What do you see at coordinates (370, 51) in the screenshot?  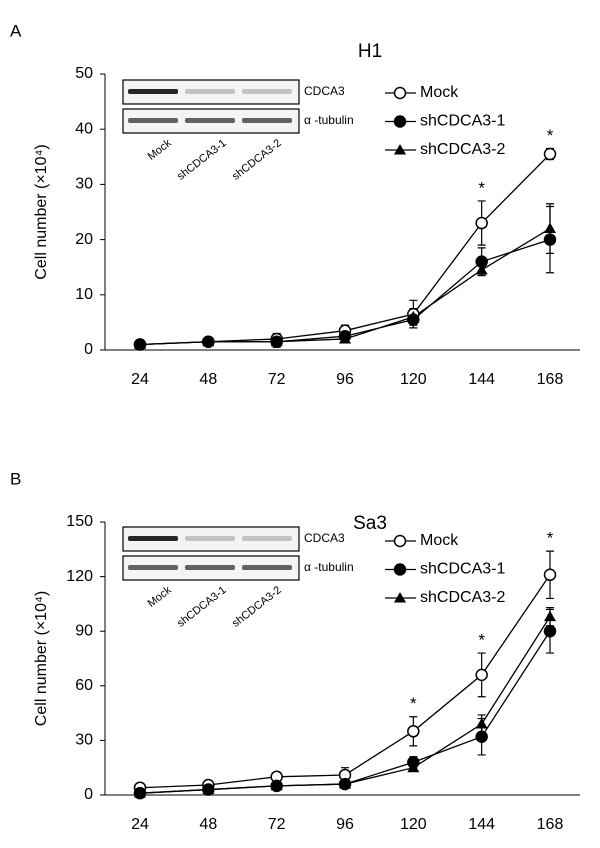 I see `chart-title: H1` at bounding box center [370, 51].